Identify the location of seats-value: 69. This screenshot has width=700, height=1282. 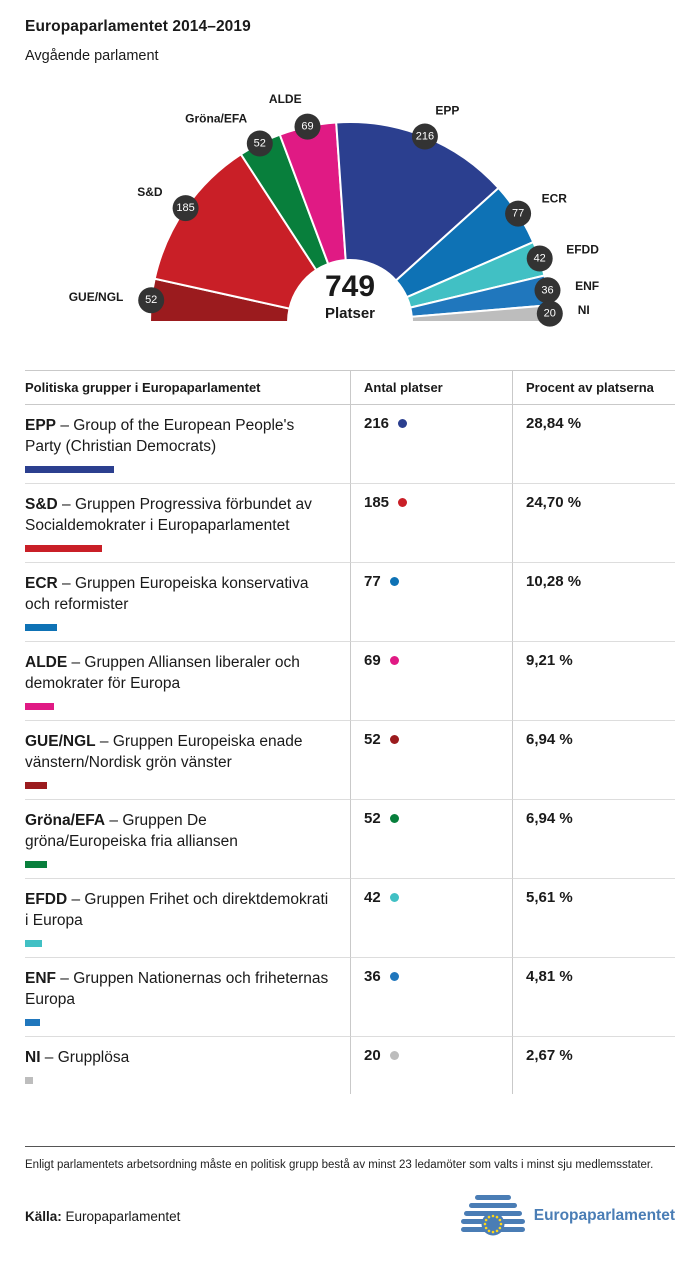
(372, 660).